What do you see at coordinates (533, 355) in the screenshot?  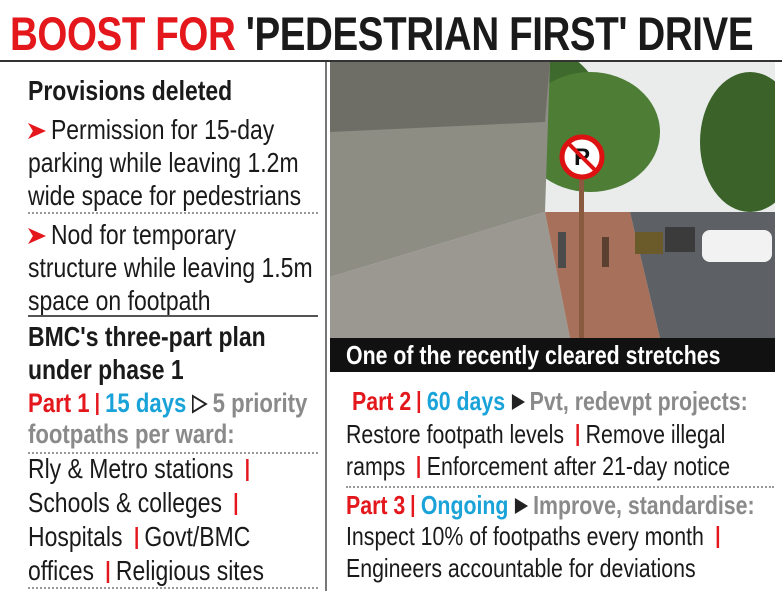 I see `photo-caption: One of the recently cleared stretches` at bounding box center [533, 355].